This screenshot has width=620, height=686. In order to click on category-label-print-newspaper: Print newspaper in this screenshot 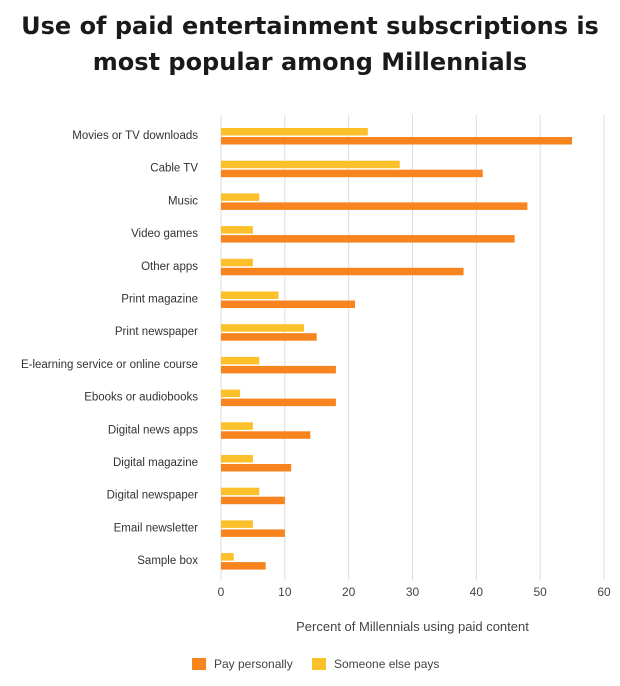, I will do `click(156, 332)`.